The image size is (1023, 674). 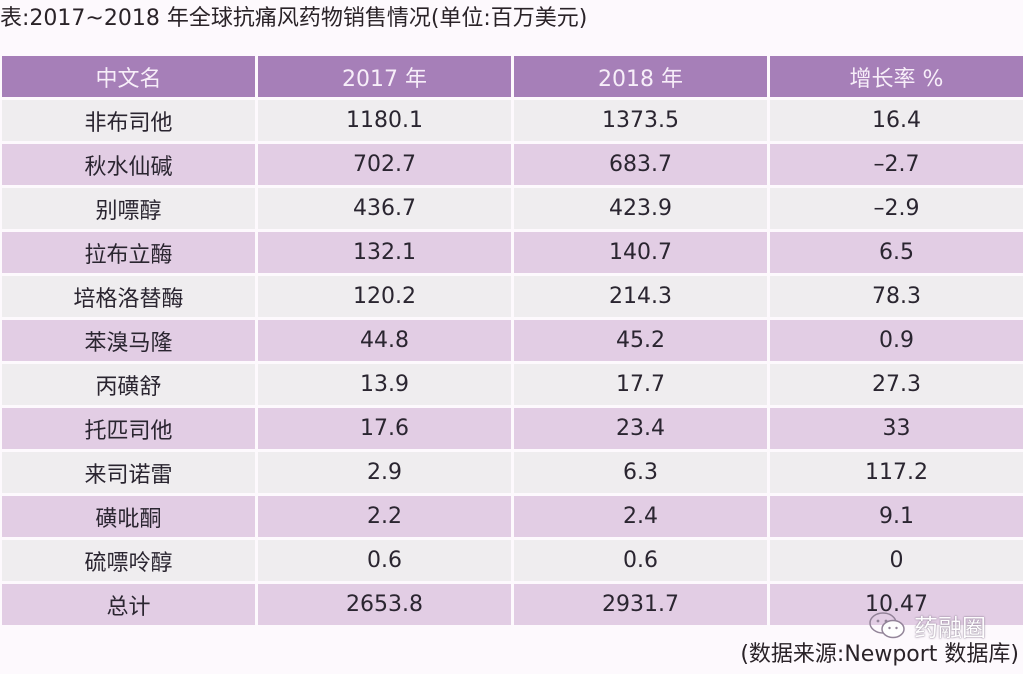 What do you see at coordinates (640, 120) in the screenshot?
I see `sales-2018: 1373.5` at bounding box center [640, 120].